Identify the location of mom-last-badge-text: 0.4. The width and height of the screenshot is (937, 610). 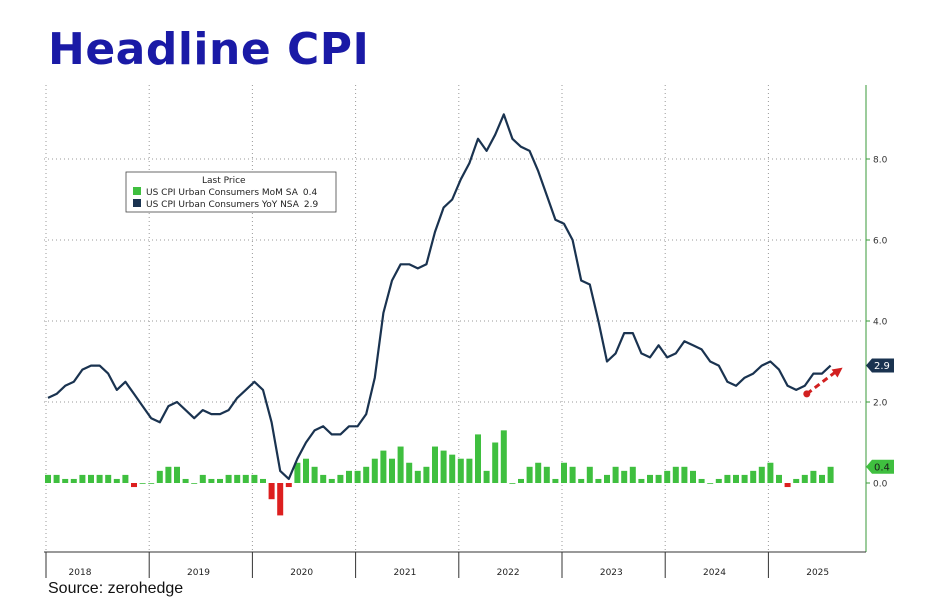
(882, 467).